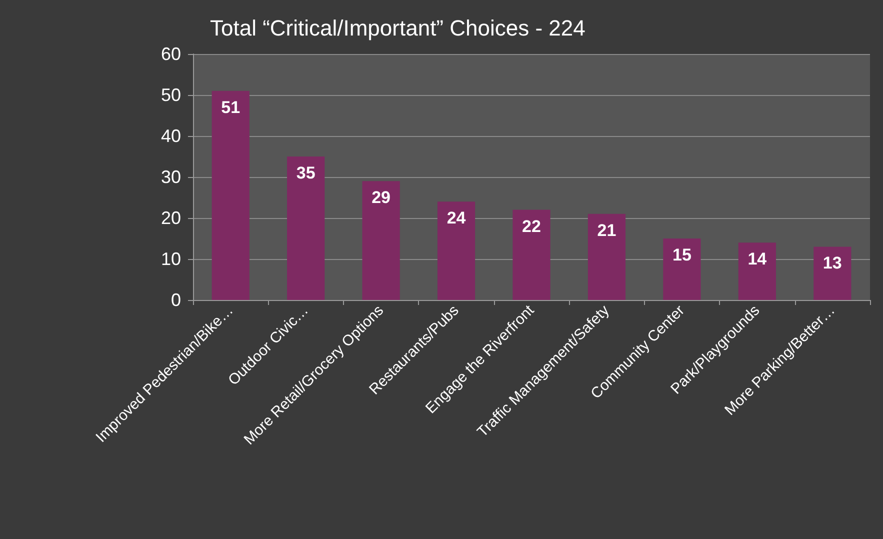  Describe the element at coordinates (170, 95) in the screenshot. I see `y-tick-label: 50` at that location.